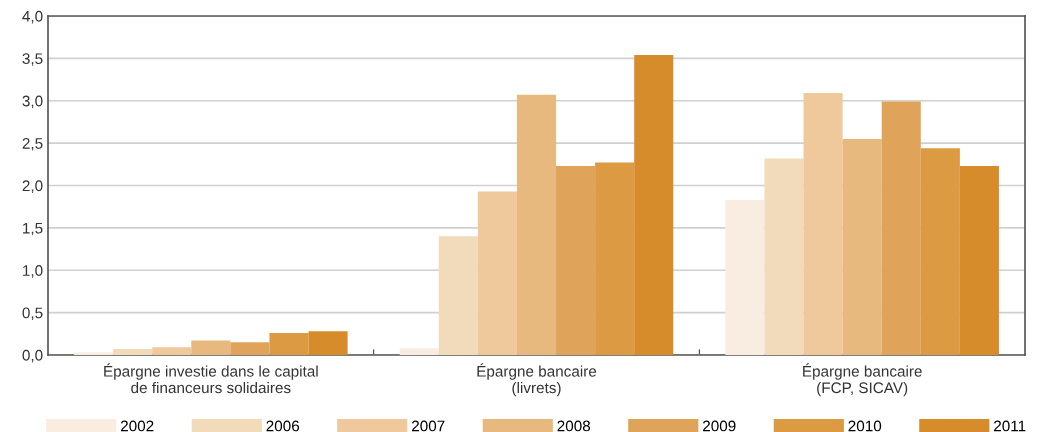  Describe the element at coordinates (32, 102) in the screenshot. I see `y-tick-label: 3,0` at that location.